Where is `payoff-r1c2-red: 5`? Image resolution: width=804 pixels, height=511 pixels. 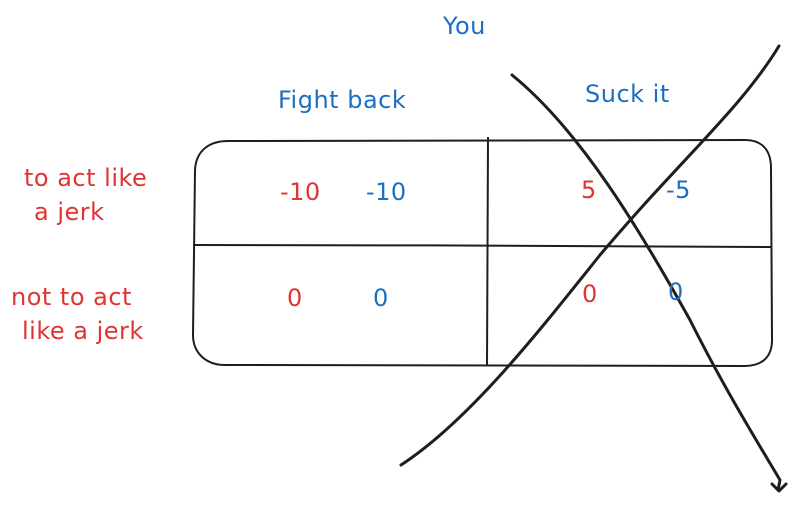 payoff-r1c2-red: 5 is located at coordinates (589, 190).